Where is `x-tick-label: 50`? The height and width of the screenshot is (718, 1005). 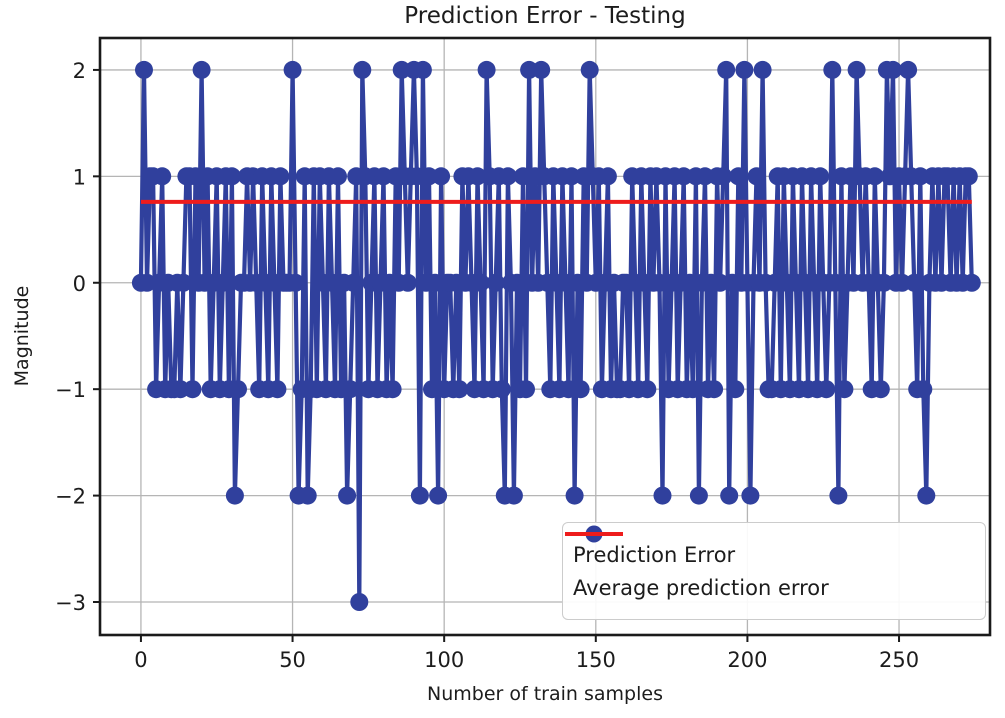
x-tick-label: 50 is located at coordinates (292, 660).